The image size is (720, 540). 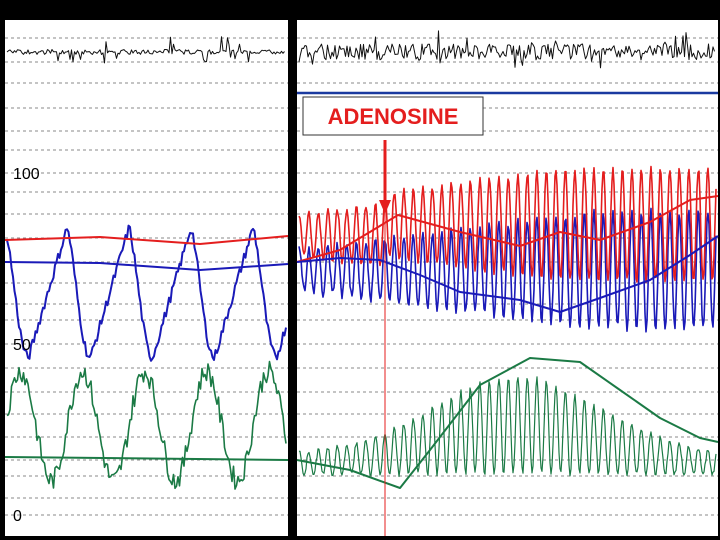 I want to click on series-red-right, so click(x=507, y=224).